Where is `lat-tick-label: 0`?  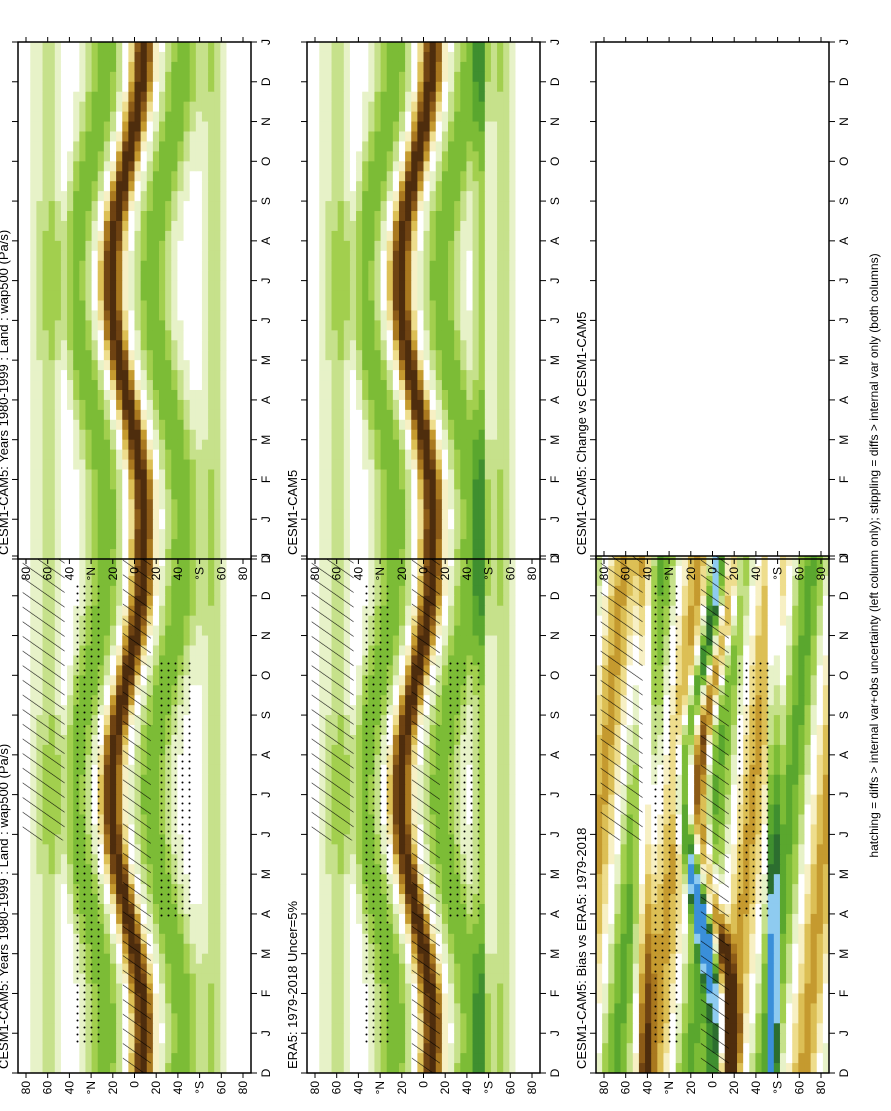 lat-tick-label: 0 is located at coordinates (135, 570).